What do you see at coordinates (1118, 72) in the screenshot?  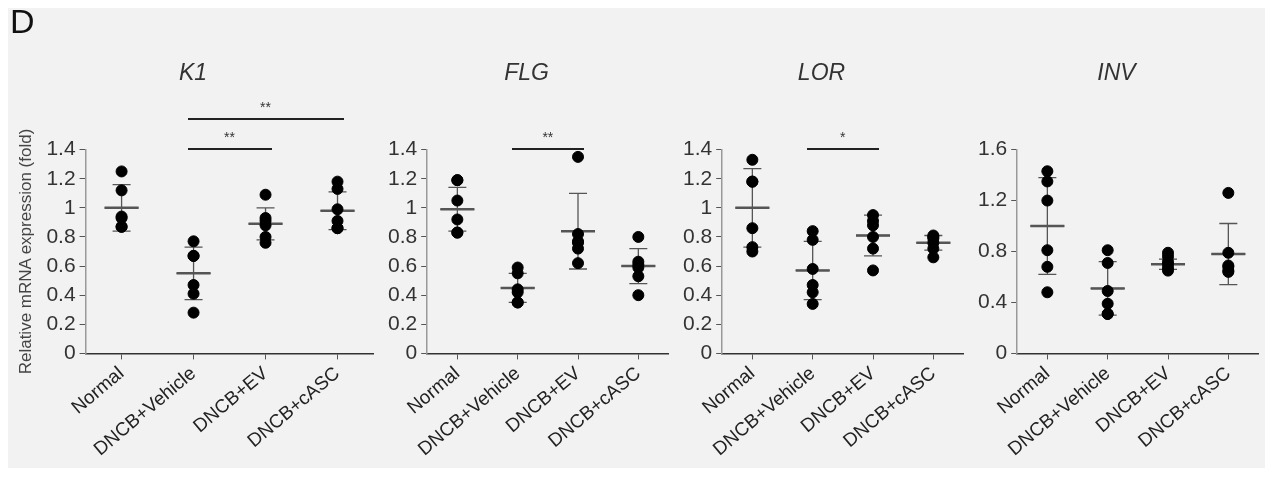 I see `chart-title: INV` at bounding box center [1118, 72].